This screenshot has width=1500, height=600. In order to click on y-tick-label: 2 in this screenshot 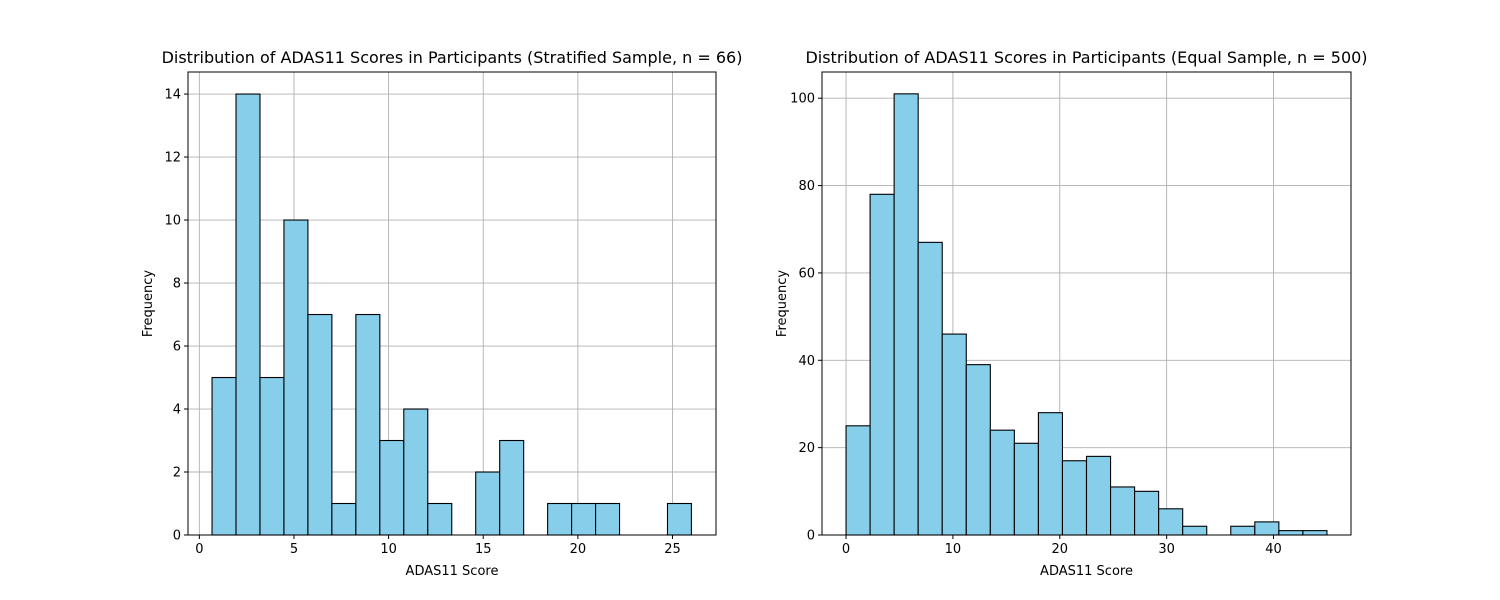, I will do `click(177, 473)`.